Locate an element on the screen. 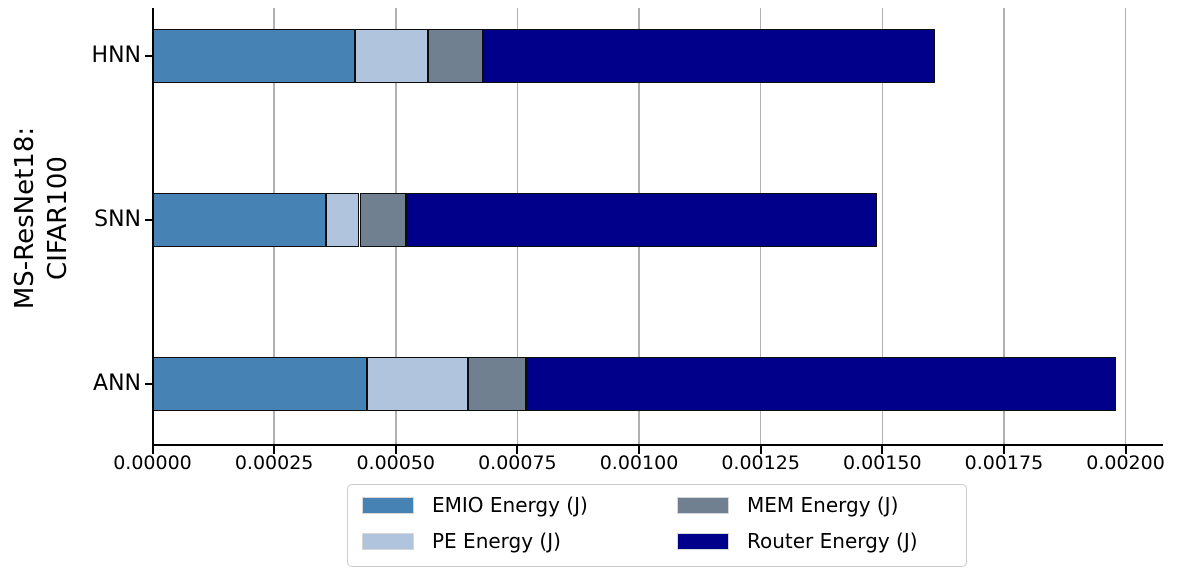 This screenshot has height=575, width=1187. x-tick-label-0.00125: 0.00125 is located at coordinates (760, 463).